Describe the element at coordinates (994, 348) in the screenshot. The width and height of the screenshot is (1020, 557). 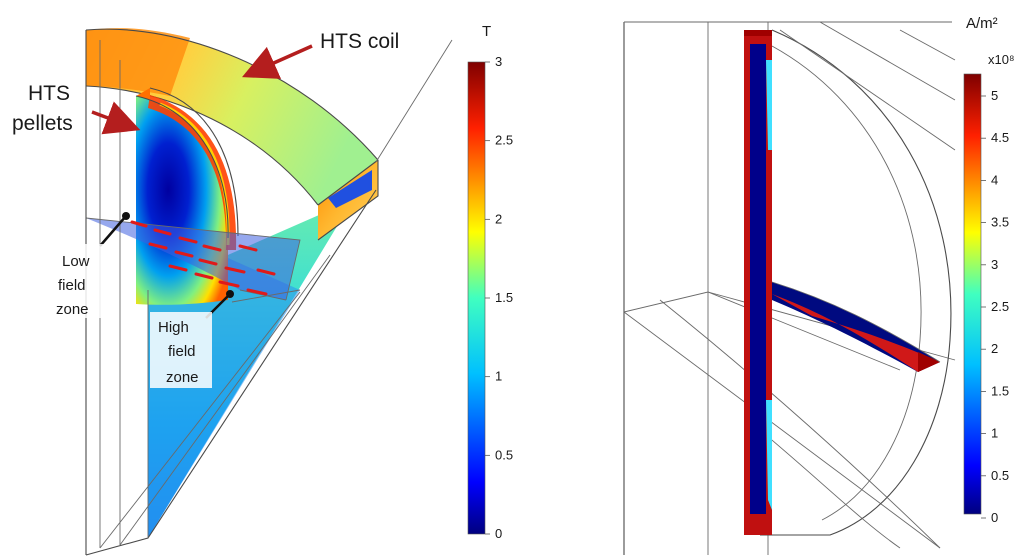
I see `right-colorbar-tick-label: 2` at that location.